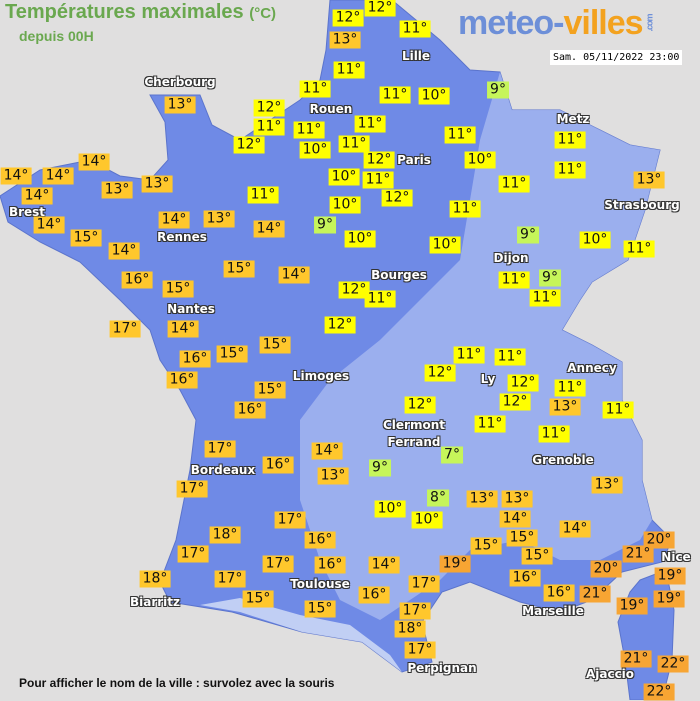 The width and height of the screenshot is (700, 701). Describe the element at coordinates (559, 23) in the screenshot. I see `meteo-villes-logo: meteo-villes .com` at that location.